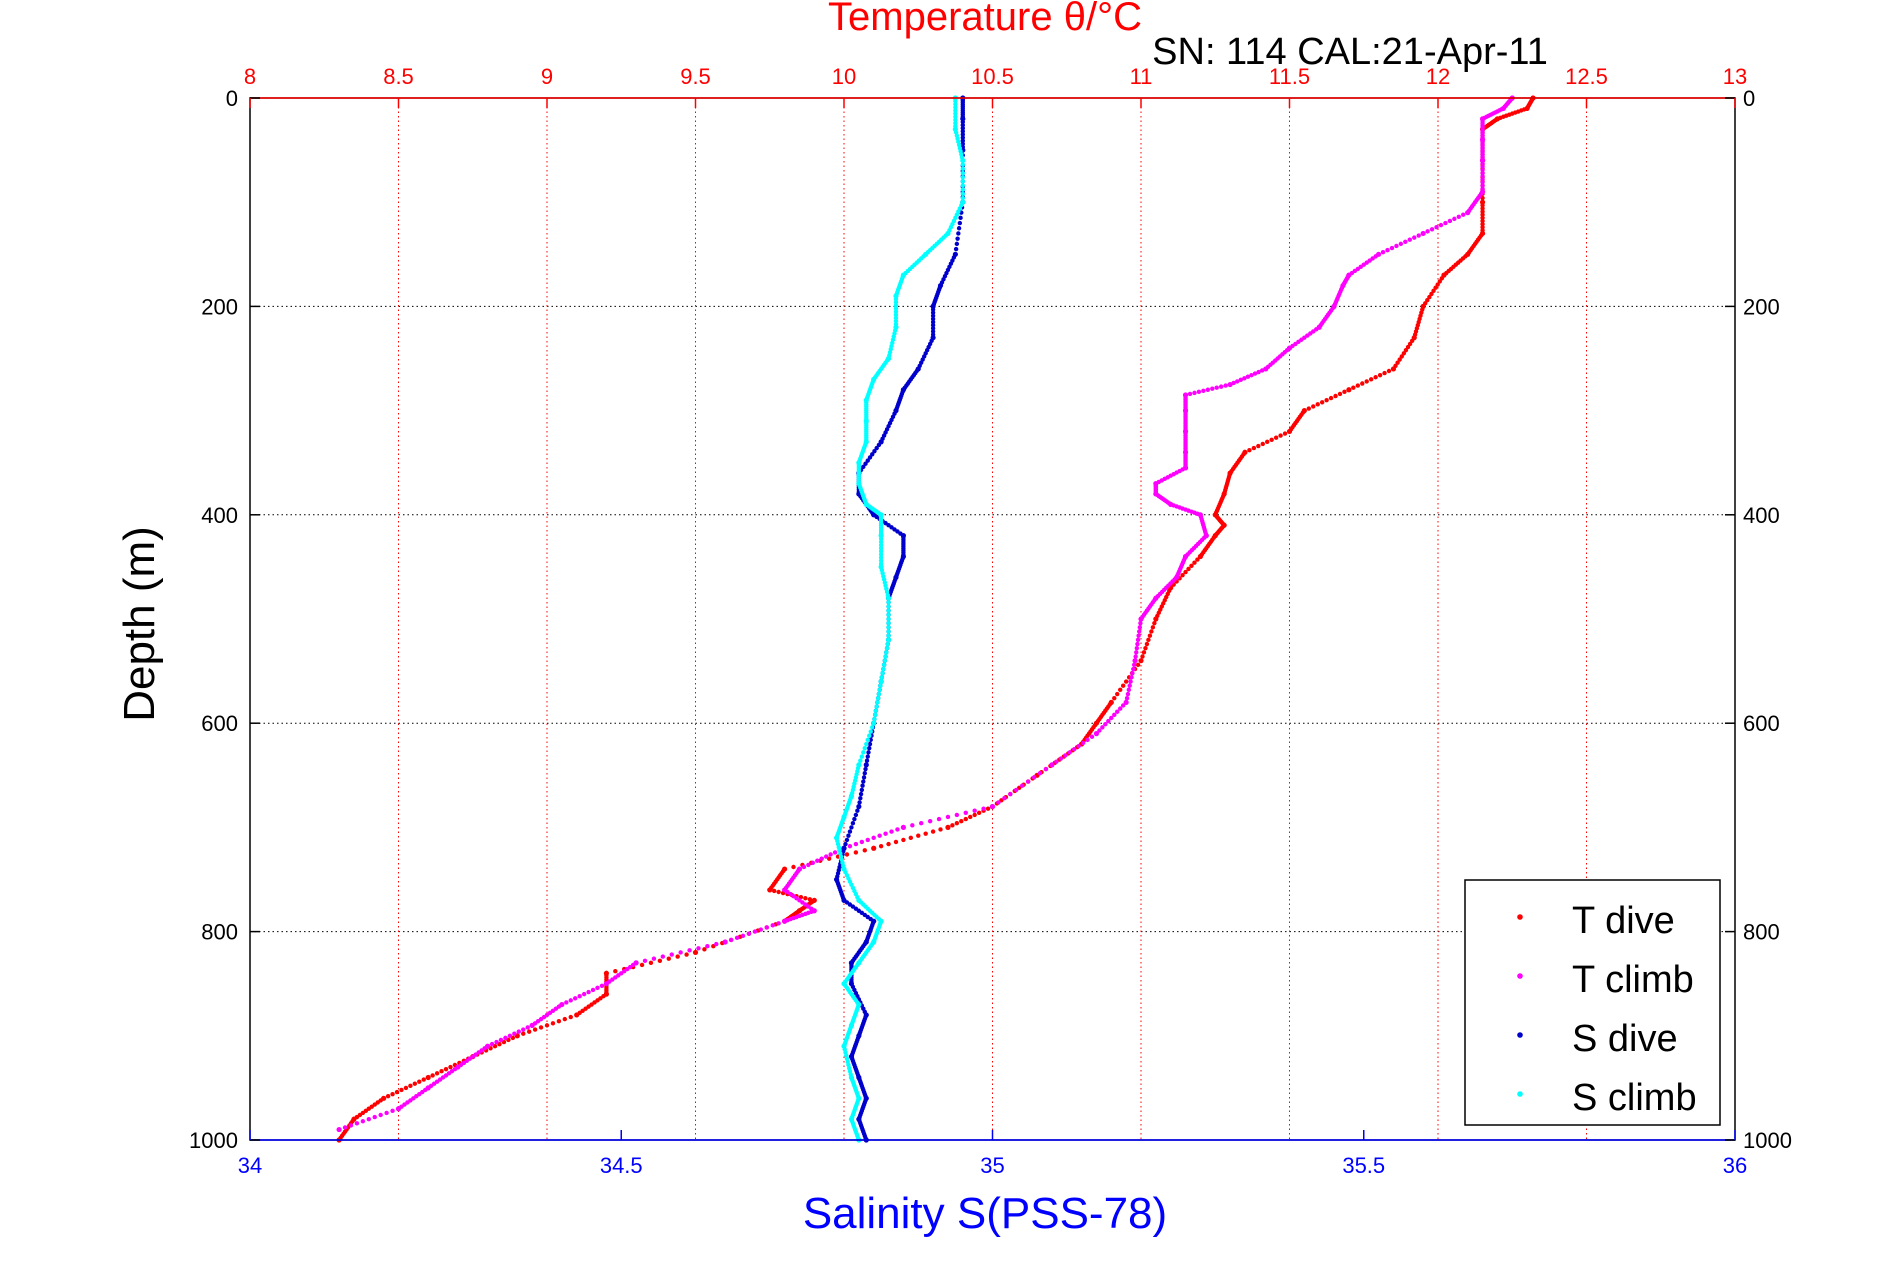 This screenshot has width=1891, height=1262. What do you see at coordinates (992, 1165) in the screenshot?
I see `salinity-tick-label: 35` at bounding box center [992, 1165].